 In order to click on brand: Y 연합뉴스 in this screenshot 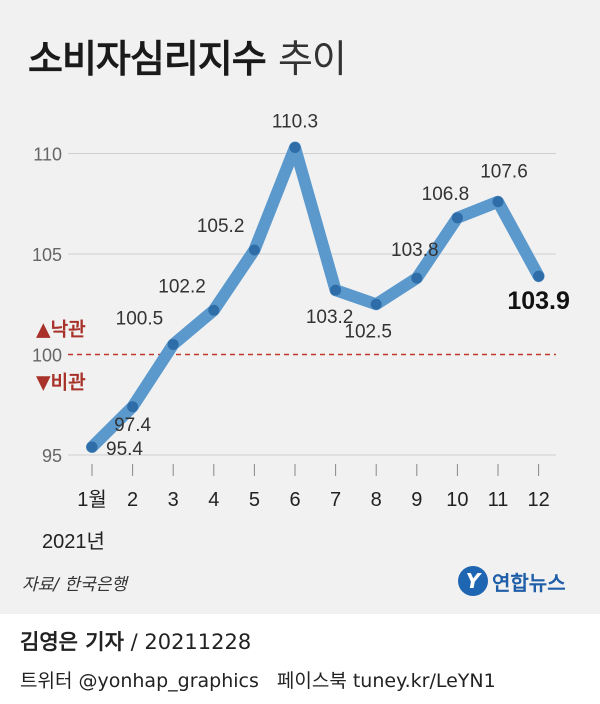, I will do `click(512, 581)`.